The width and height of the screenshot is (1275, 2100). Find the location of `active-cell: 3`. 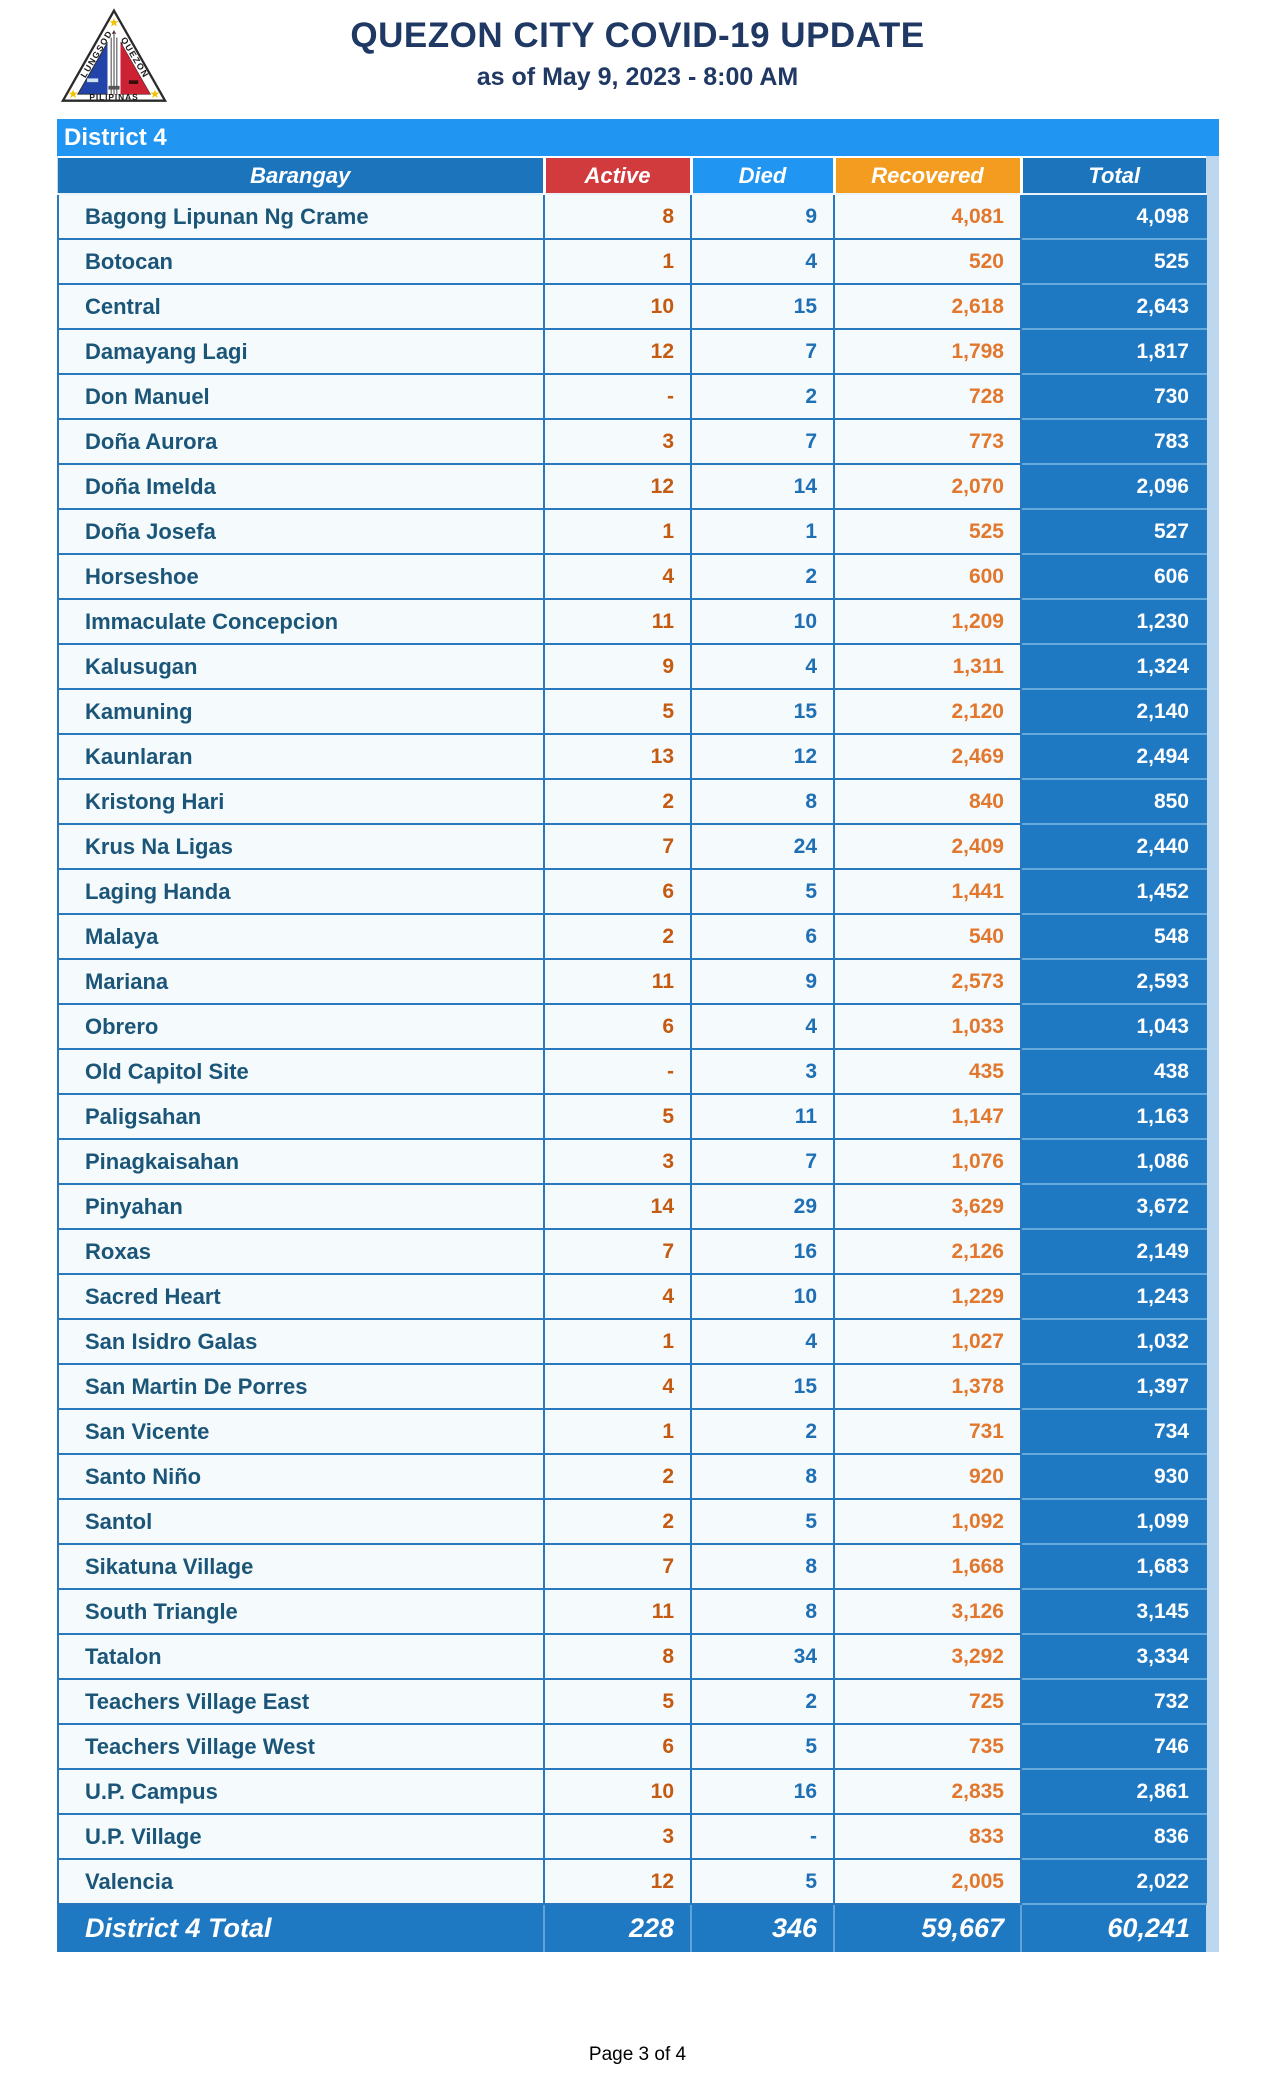

active-cell: 3 is located at coordinates (618, 1162).